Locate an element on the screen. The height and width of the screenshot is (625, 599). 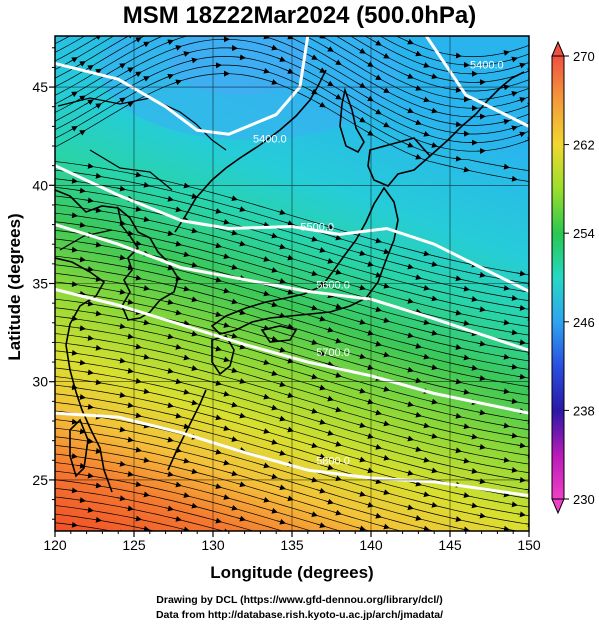
colorbar-tick-label: 246 is located at coordinates (584, 322).